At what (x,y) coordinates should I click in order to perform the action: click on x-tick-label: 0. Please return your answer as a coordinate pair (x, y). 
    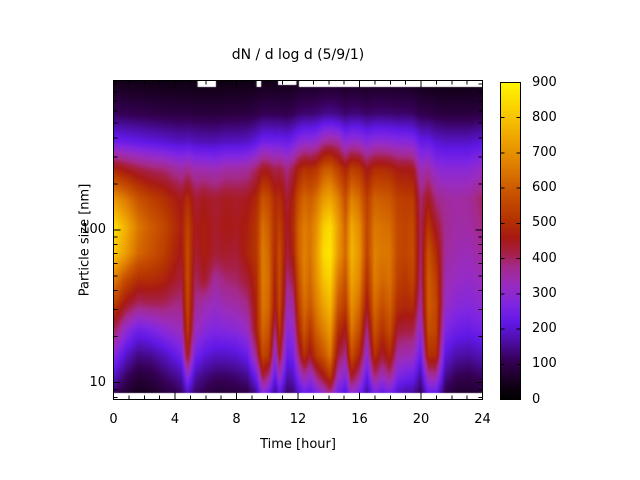
    Looking at the image, I should click on (113, 419).